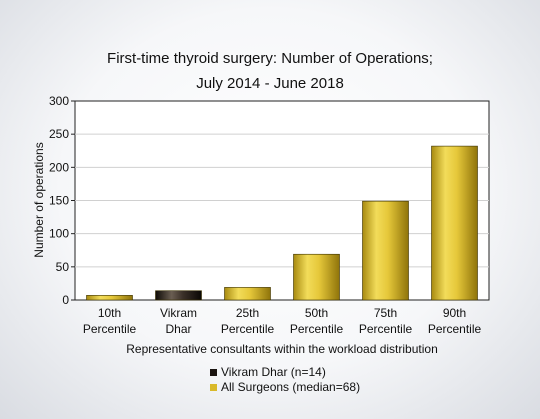 The image size is (540, 419). What do you see at coordinates (291, 387) in the screenshot?
I see `legend-label: All Surgeons (median=68)` at bounding box center [291, 387].